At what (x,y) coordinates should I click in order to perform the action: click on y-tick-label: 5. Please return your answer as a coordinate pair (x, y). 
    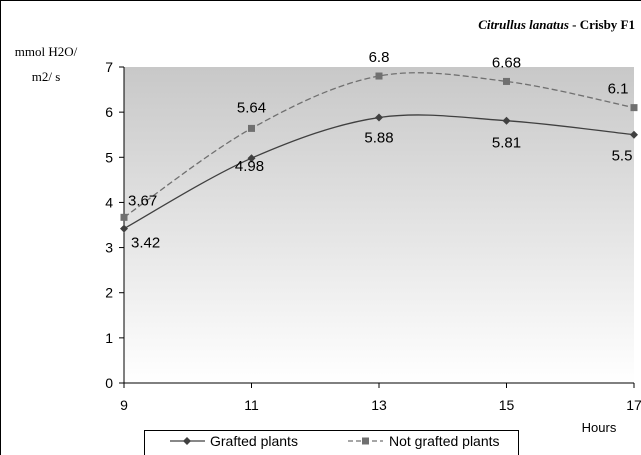
    Looking at the image, I should click on (109, 157).